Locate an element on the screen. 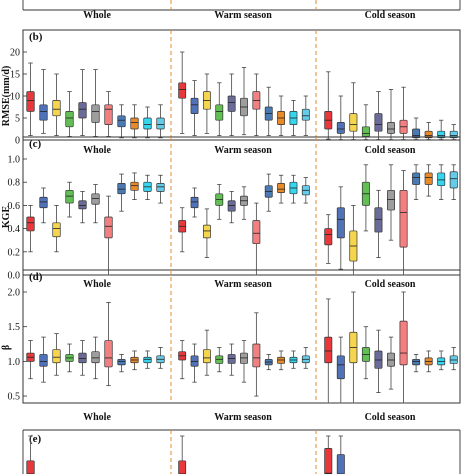 This screenshot has width=474, height=474. y-tick-label: 10 is located at coordinates (15, 97).